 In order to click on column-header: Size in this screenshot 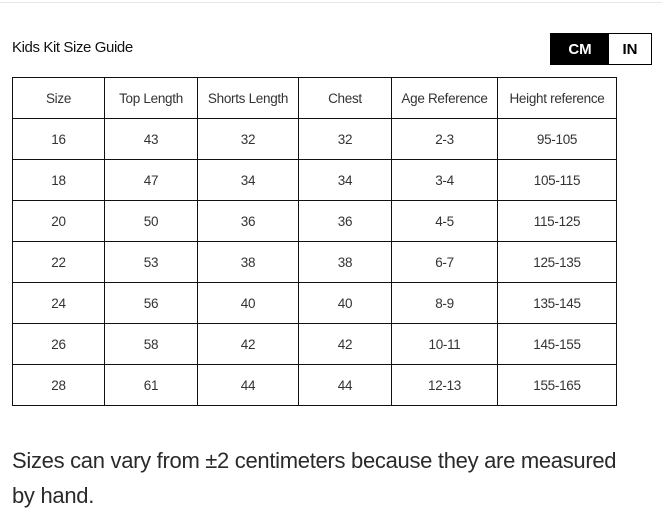, I will do `click(58, 98)`.